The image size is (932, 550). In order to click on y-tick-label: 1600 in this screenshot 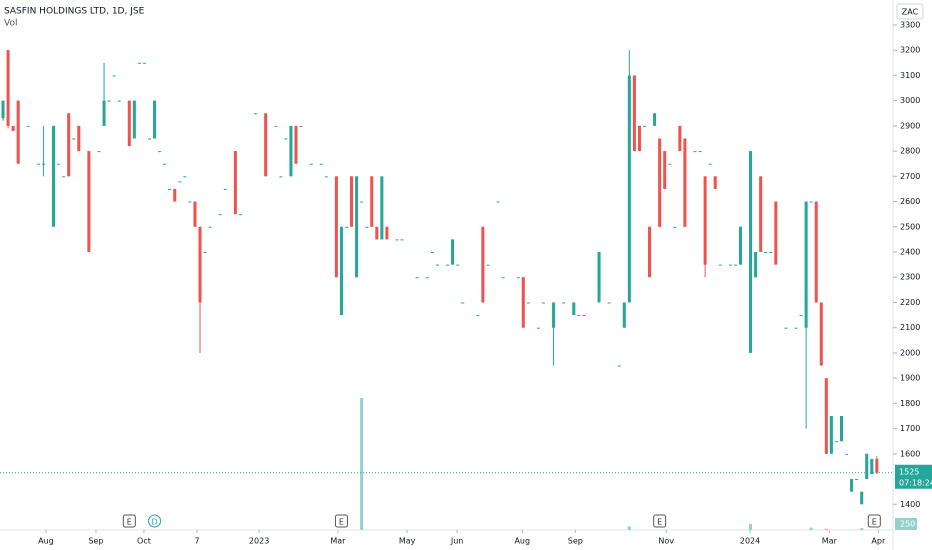, I will do `click(910, 453)`.